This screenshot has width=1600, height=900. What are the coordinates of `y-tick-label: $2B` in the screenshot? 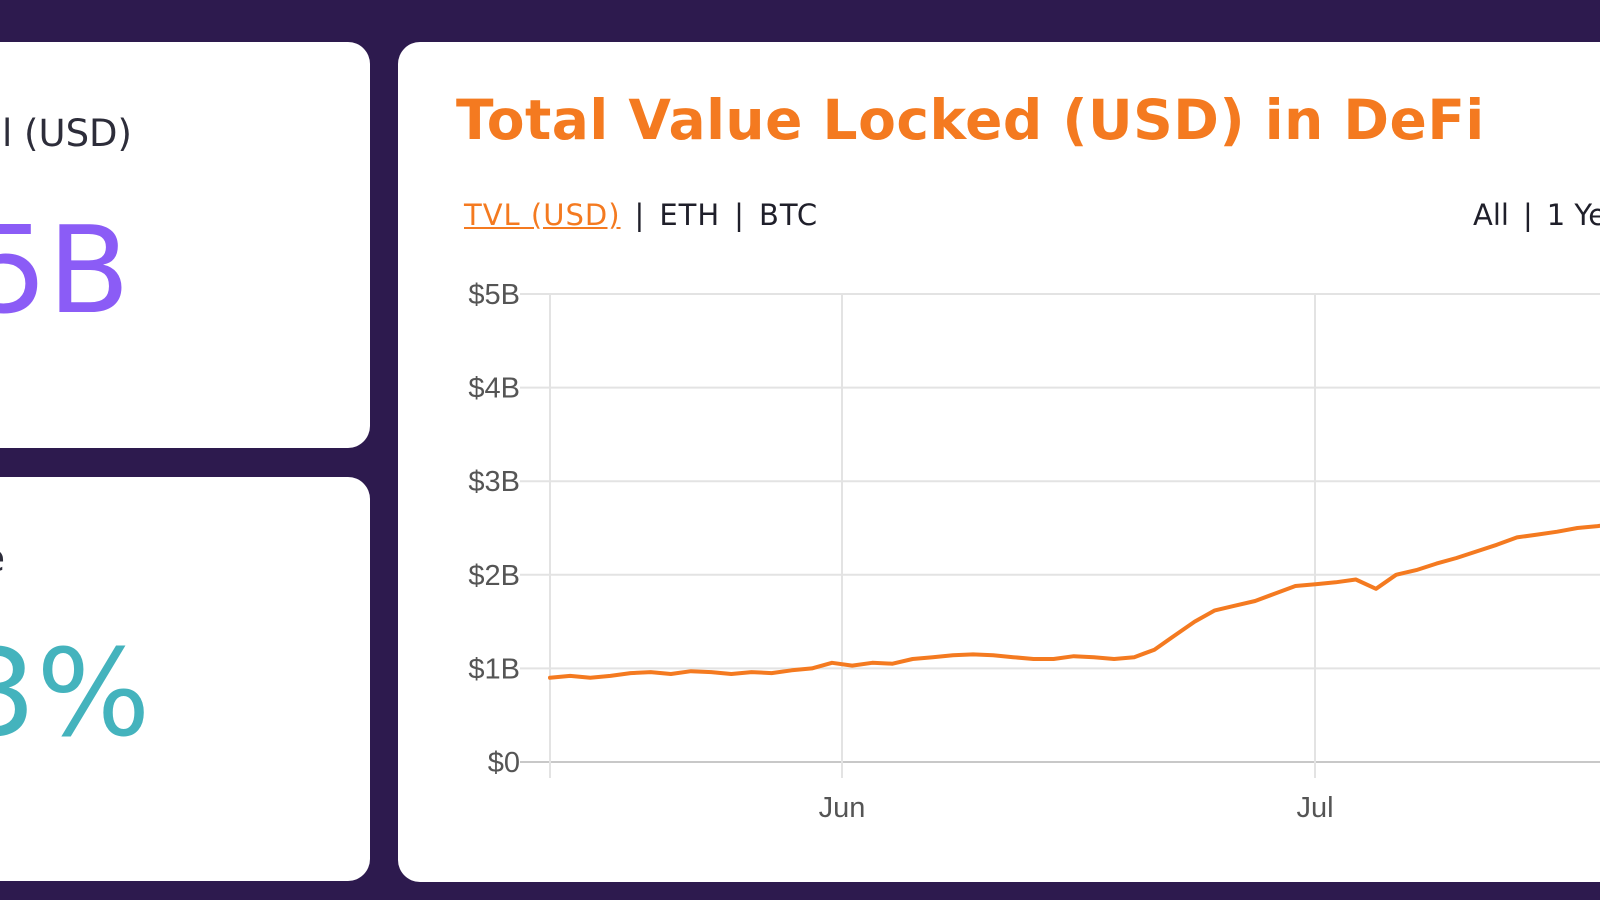 It's located at (494, 576).